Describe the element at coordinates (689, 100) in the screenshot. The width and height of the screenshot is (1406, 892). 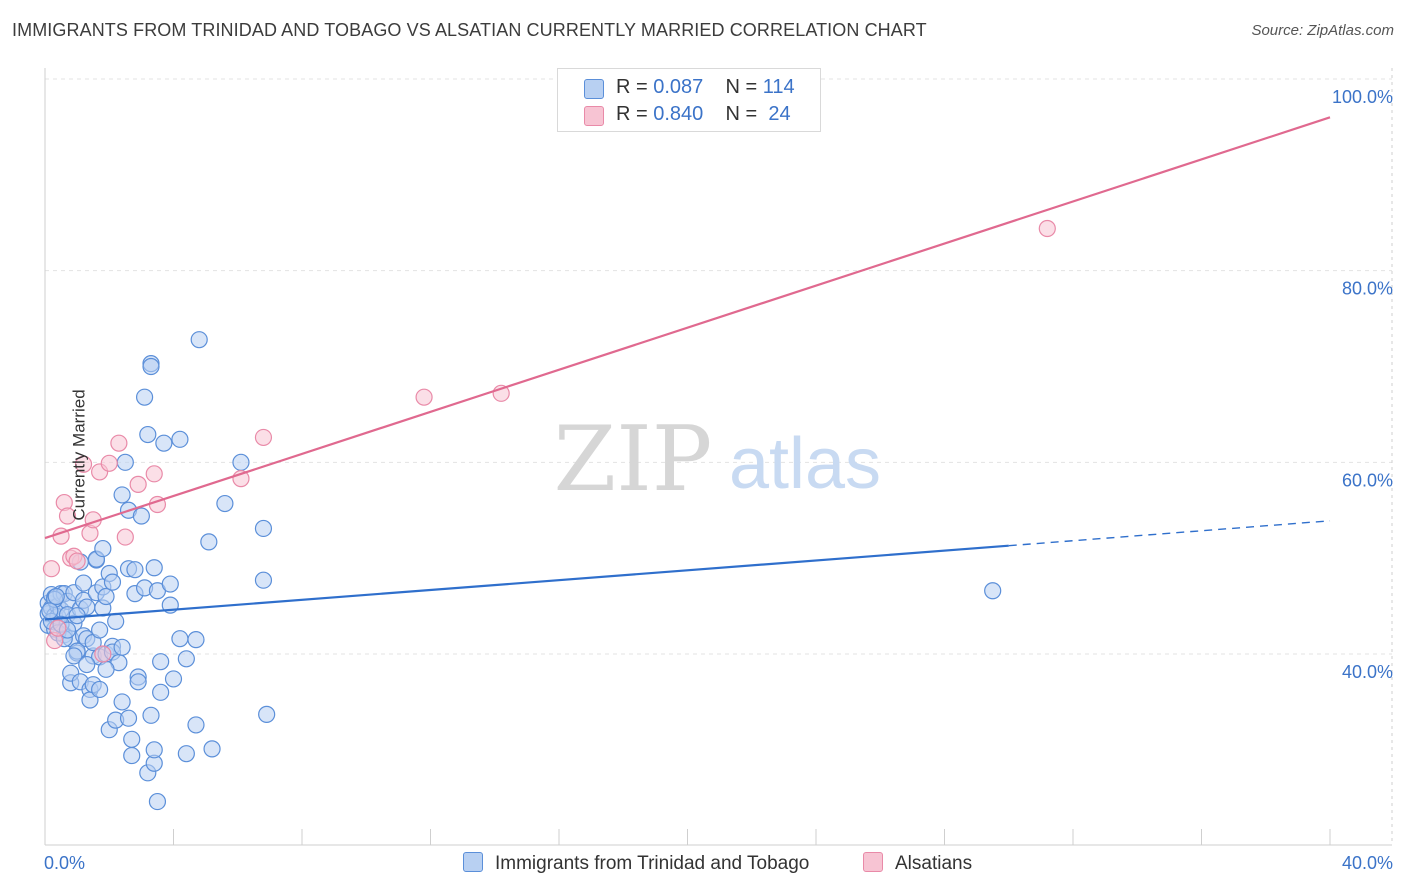
I see `correlation-legend: R = 0.087 N = 114 R = 0.840 N = 24` at that location.